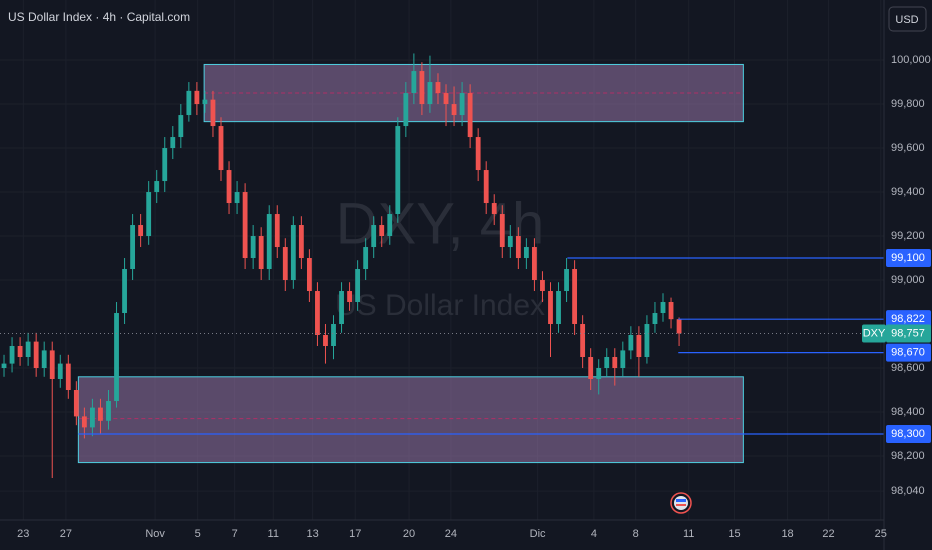  Describe the element at coordinates (881, 534) in the screenshot. I see `x-tick-label: 25` at that location.